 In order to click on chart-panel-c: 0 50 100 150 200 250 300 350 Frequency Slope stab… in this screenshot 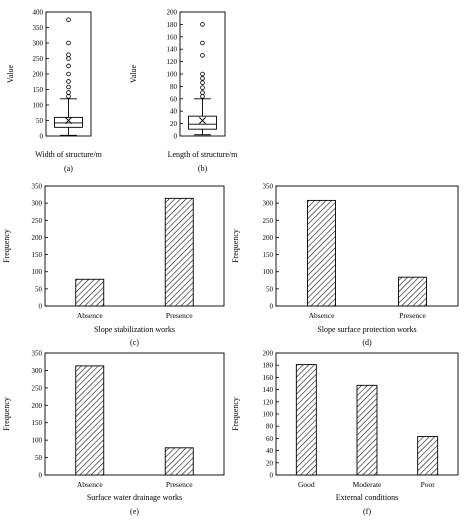, I will do `click(113, 265)`.